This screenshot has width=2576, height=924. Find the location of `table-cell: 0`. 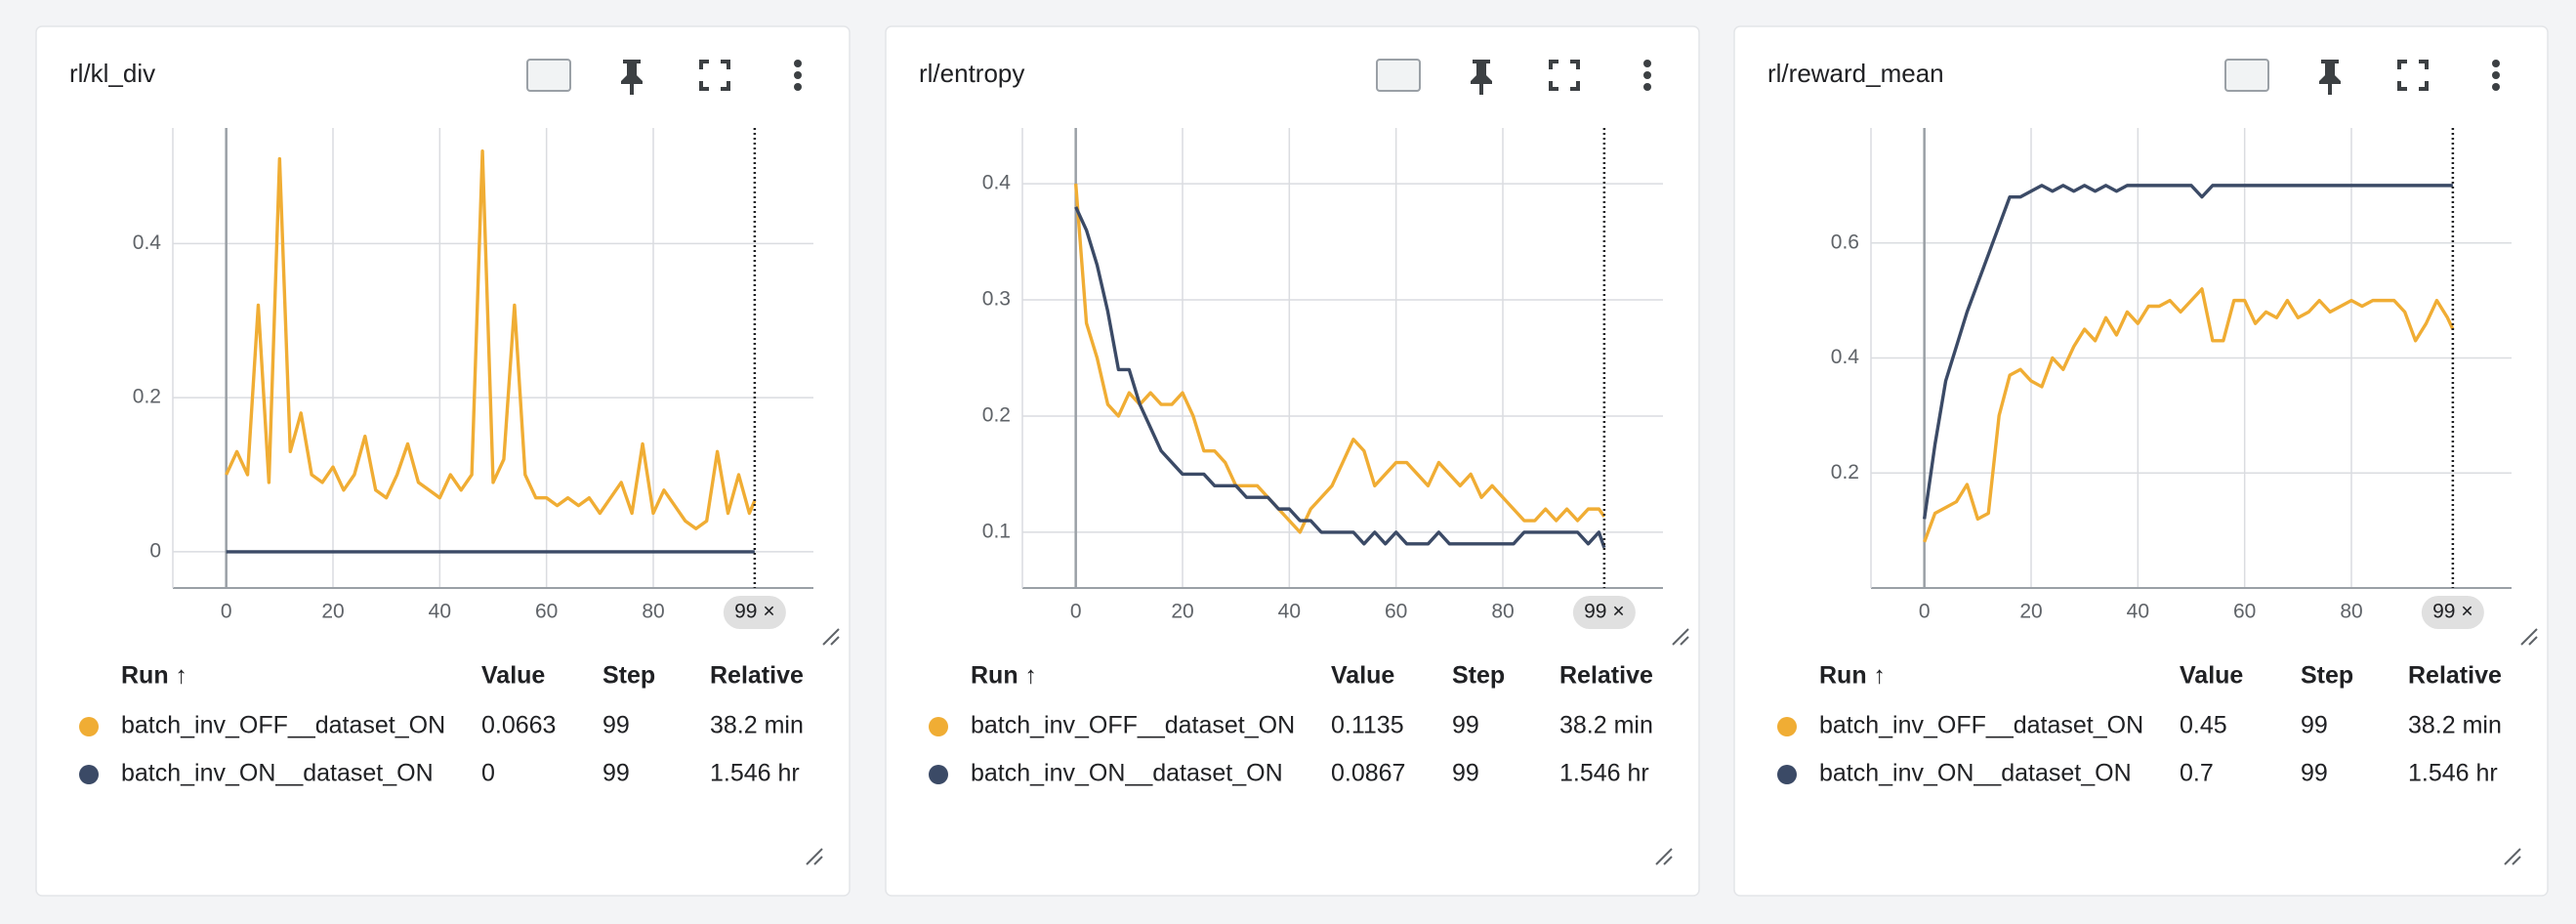

table-cell: 0 is located at coordinates (488, 773).